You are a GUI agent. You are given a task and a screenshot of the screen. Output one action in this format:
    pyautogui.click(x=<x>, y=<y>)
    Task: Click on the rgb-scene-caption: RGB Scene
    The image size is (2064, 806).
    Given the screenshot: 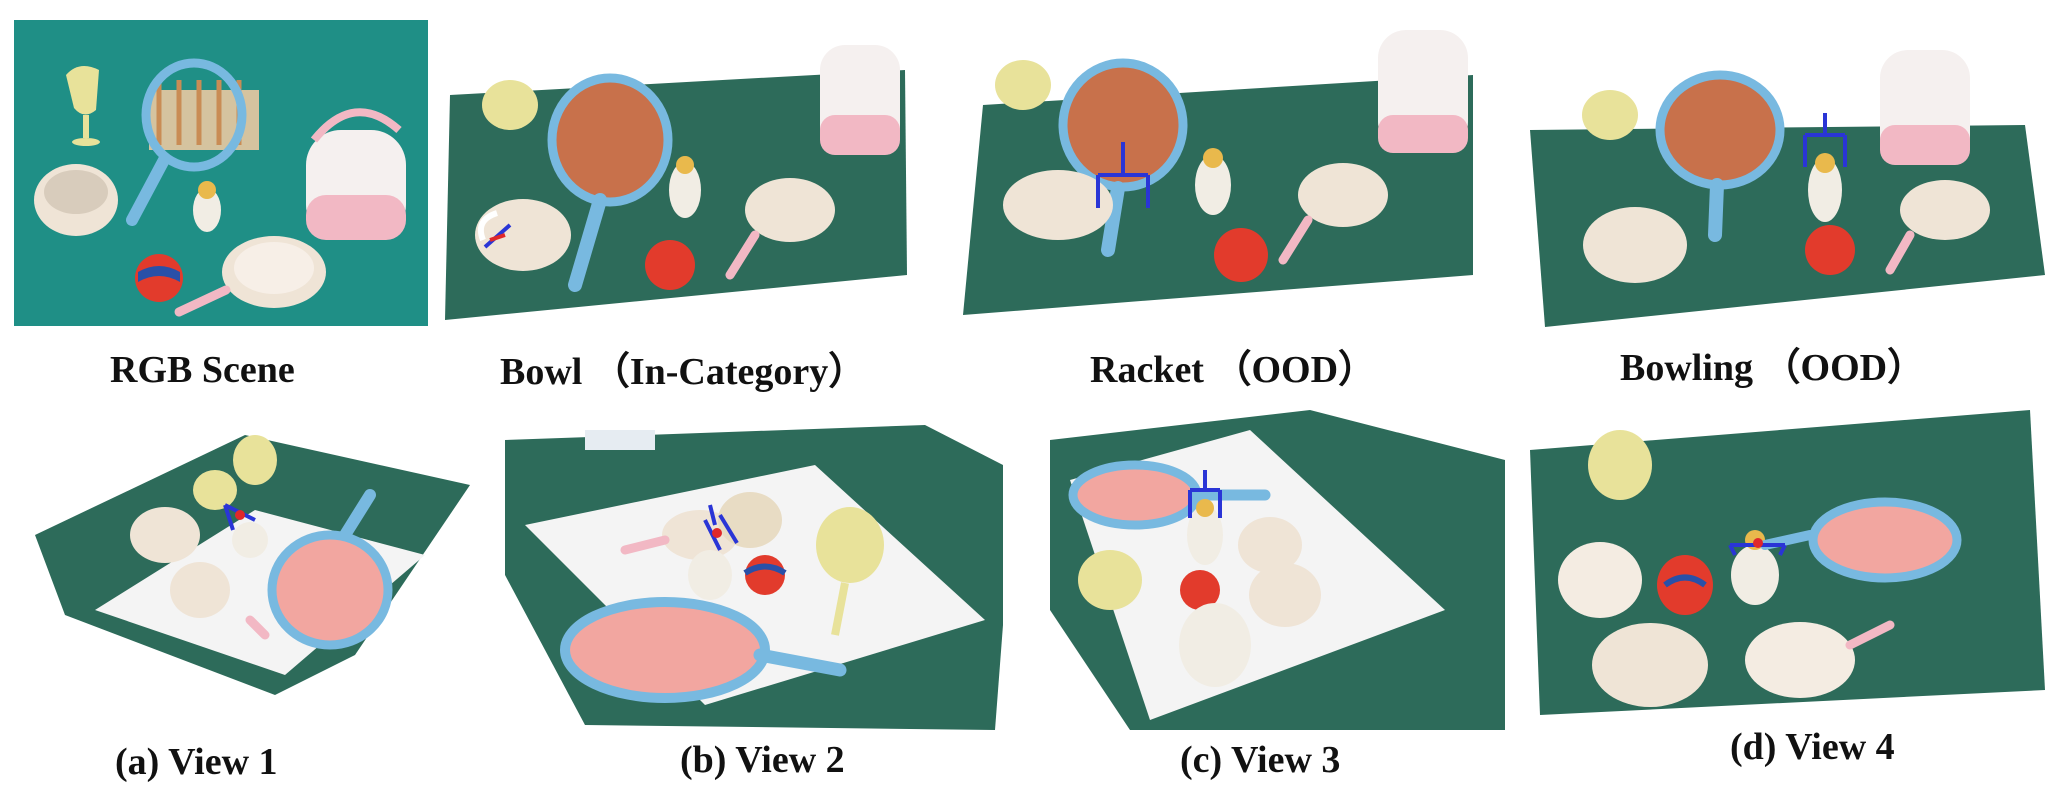 What is the action you would take?
    pyautogui.click(x=202, y=370)
    